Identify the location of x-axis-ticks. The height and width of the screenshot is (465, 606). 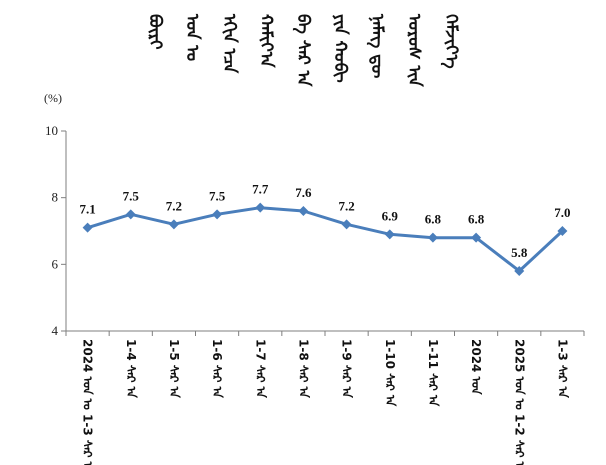
(325, 333).